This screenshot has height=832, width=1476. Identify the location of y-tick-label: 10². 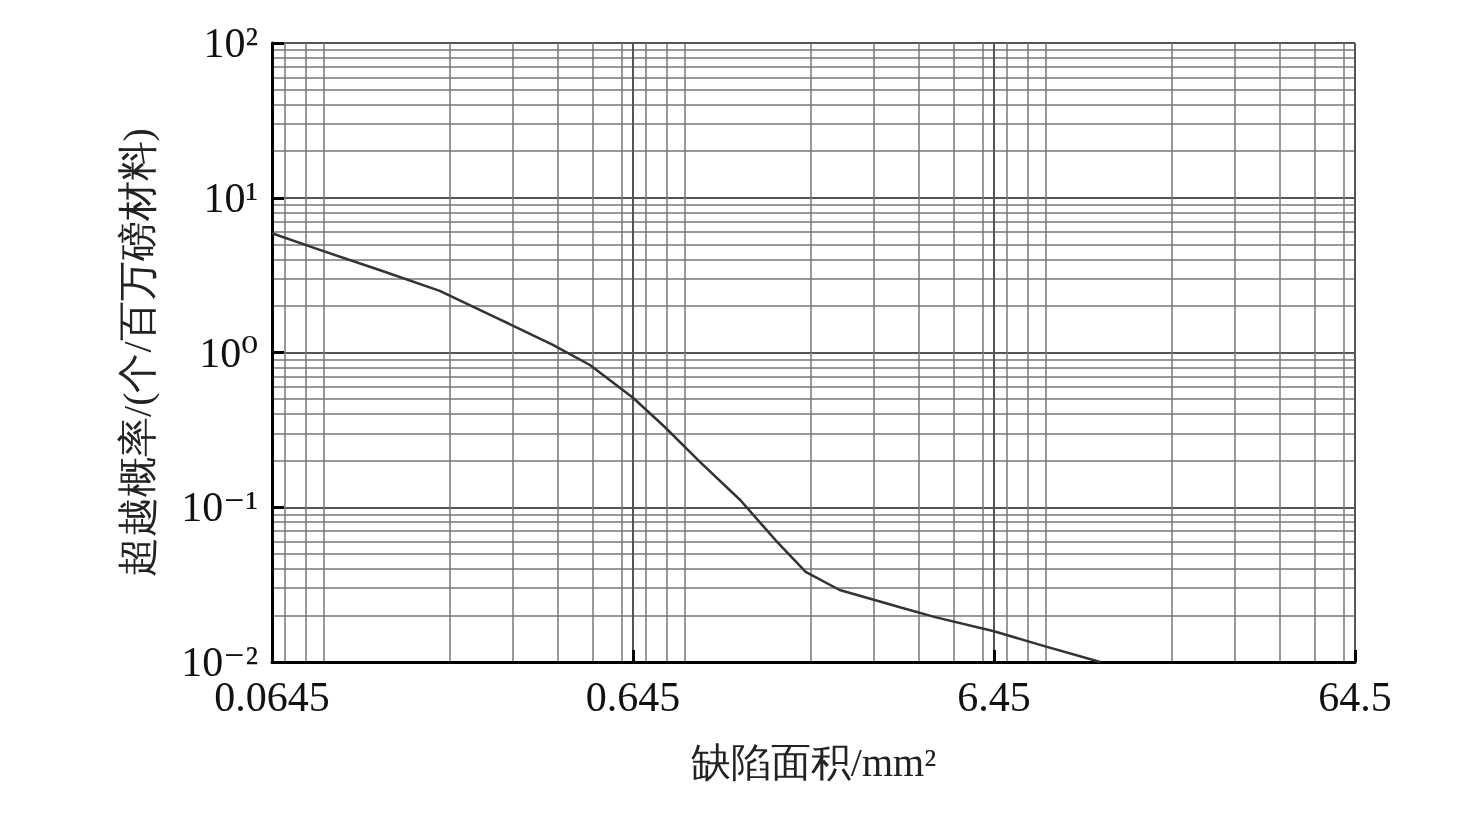
(230, 43).